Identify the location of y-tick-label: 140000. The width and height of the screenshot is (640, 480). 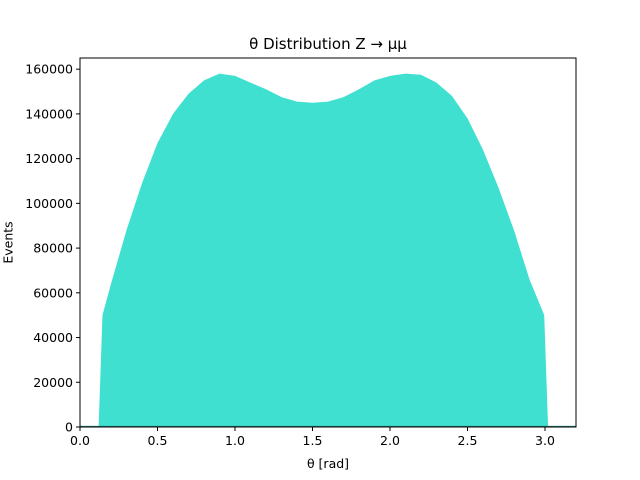
(49, 113).